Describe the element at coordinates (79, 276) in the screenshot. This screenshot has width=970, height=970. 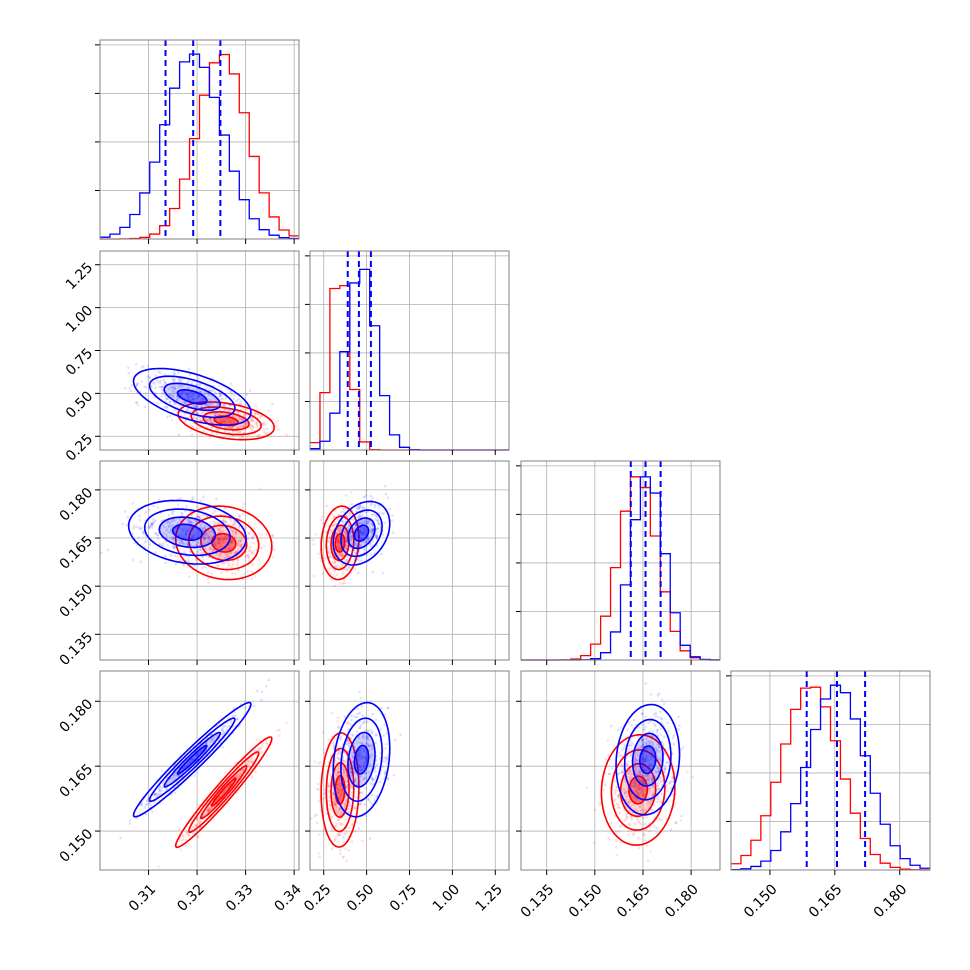
I see `y-tick-label: 1.25` at that location.